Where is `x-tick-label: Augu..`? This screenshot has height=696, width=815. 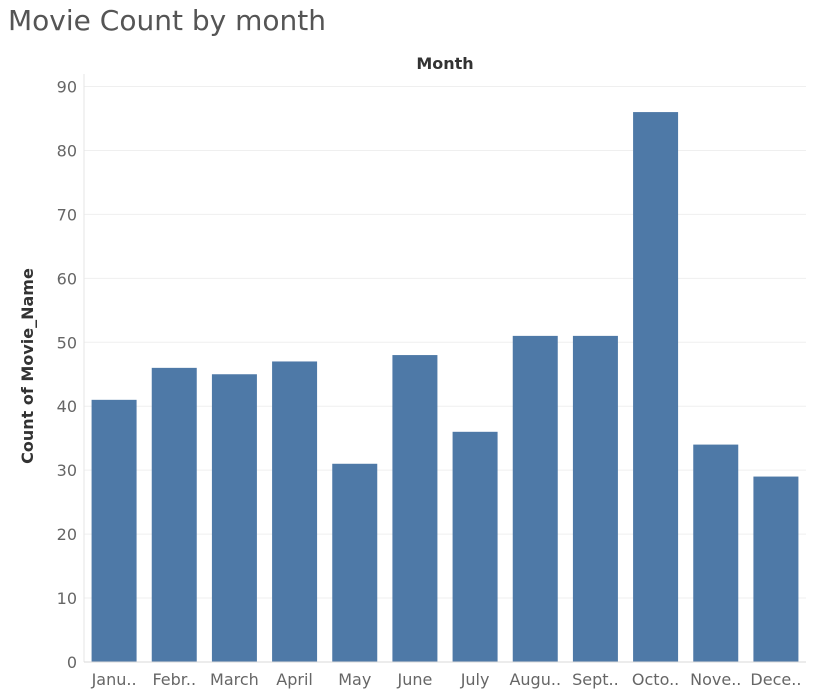 x-tick-label: Augu.. is located at coordinates (535, 679).